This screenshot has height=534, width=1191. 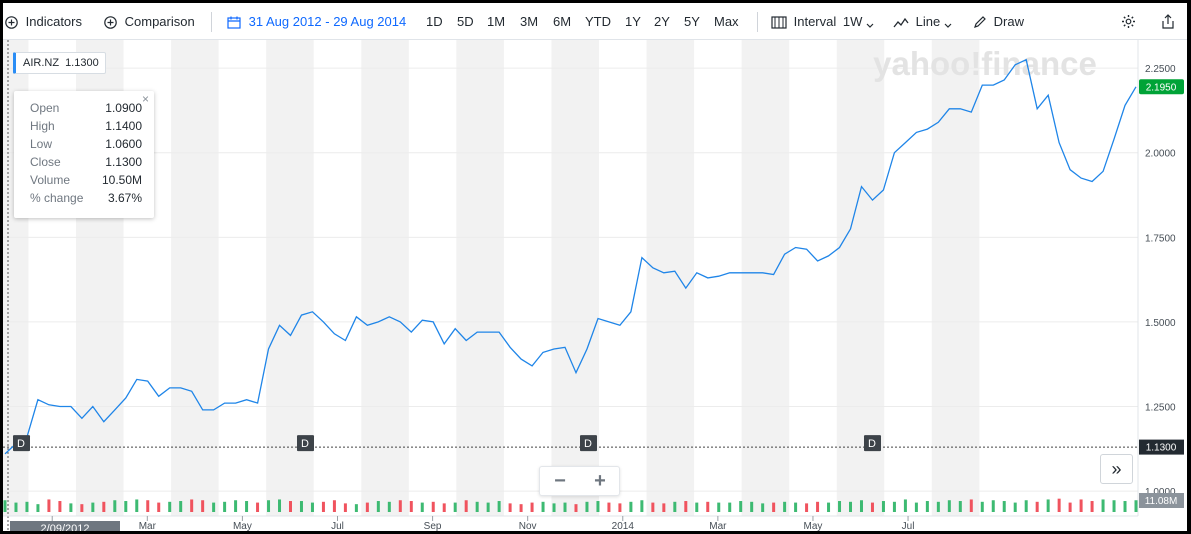 What do you see at coordinates (86, 126) in the screenshot?
I see `ohlc-row: High 1.1400` at bounding box center [86, 126].